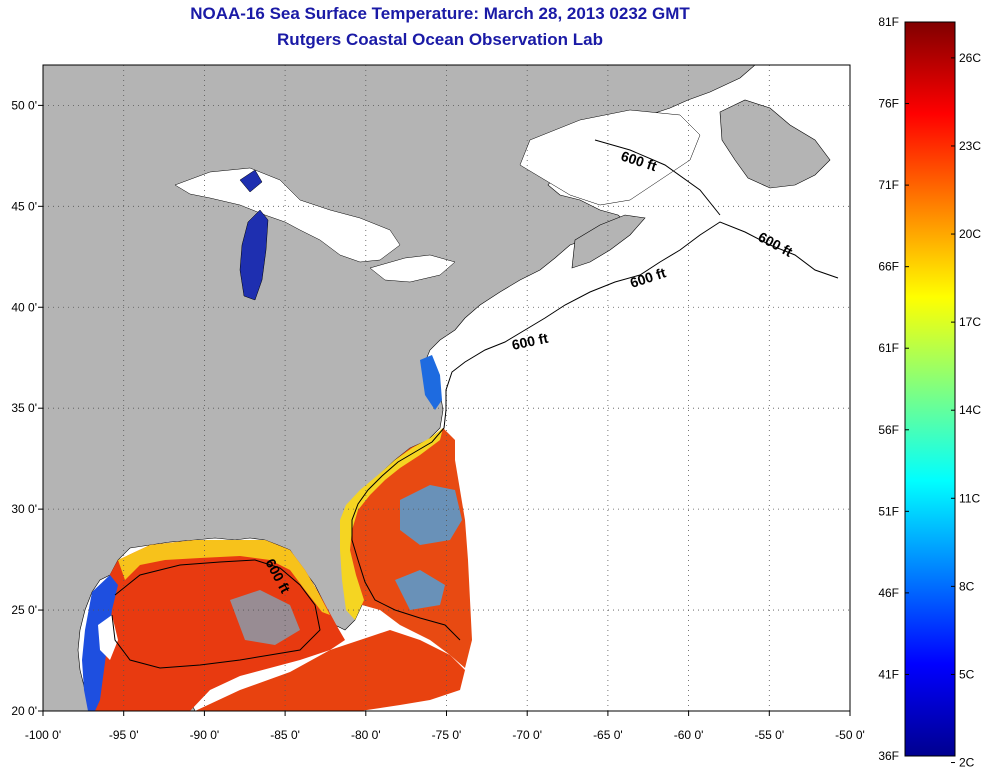 The width and height of the screenshot is (984, 770). What do you see at coordinates (969, 498) in the screenshot?
I see `colorbar-c-label: 11C` at bounding box center [969, 498].